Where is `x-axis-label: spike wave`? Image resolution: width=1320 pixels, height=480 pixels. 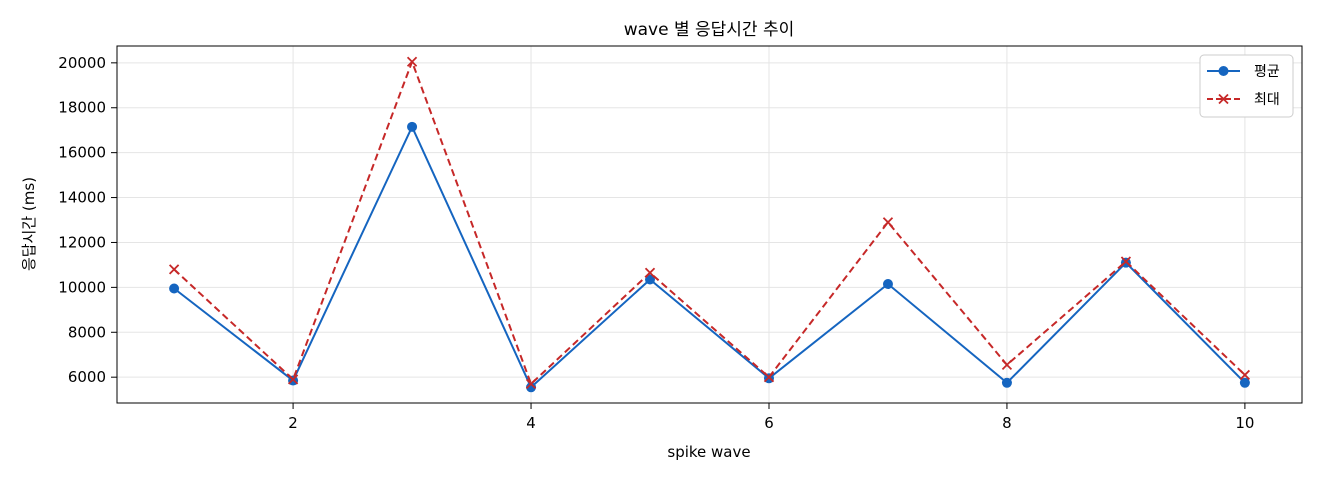 x-axis-label: spike wave is located at coordinates (708, 452).